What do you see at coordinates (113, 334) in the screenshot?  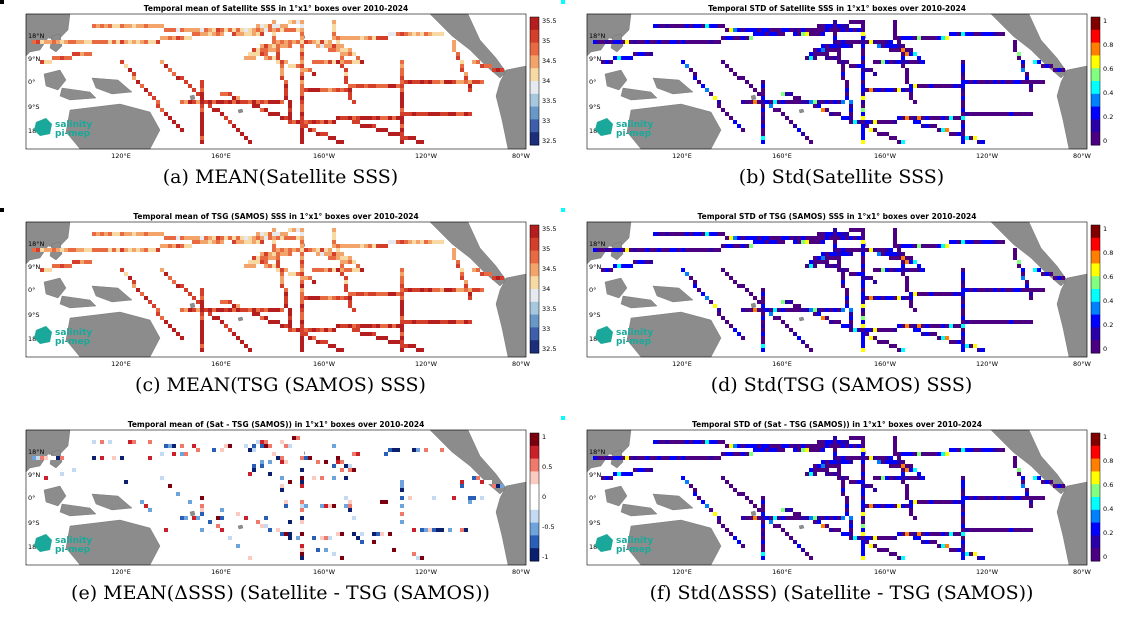 I see `land-polygon` at bounding box center [113, 334].